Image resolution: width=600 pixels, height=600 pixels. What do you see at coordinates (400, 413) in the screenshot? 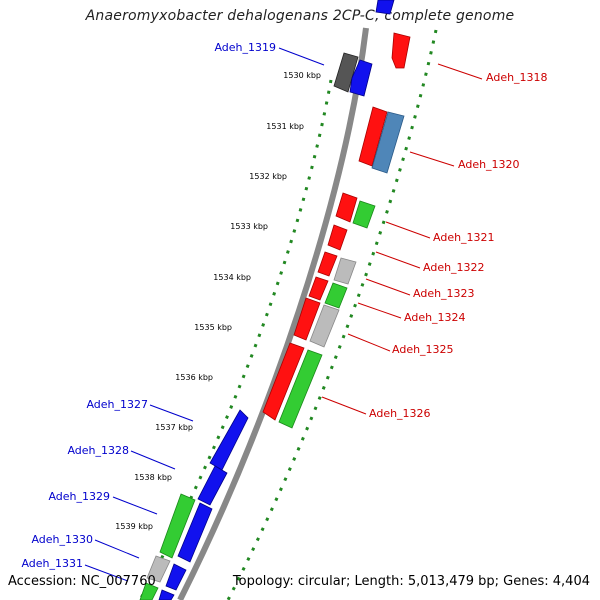
I see `label-adeh-1326: Adeh_1326` at bounding box center [400, 413].